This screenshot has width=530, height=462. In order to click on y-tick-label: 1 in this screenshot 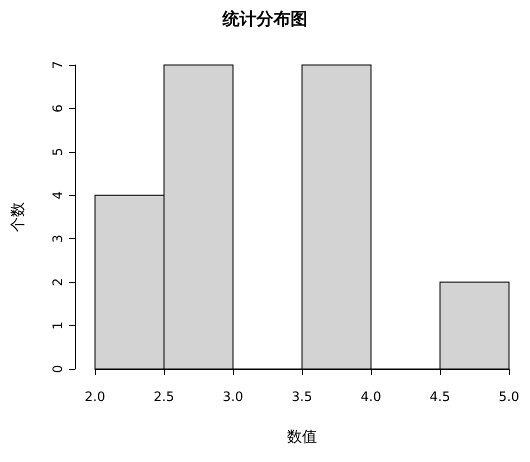, I will do `click(58, 325)`.